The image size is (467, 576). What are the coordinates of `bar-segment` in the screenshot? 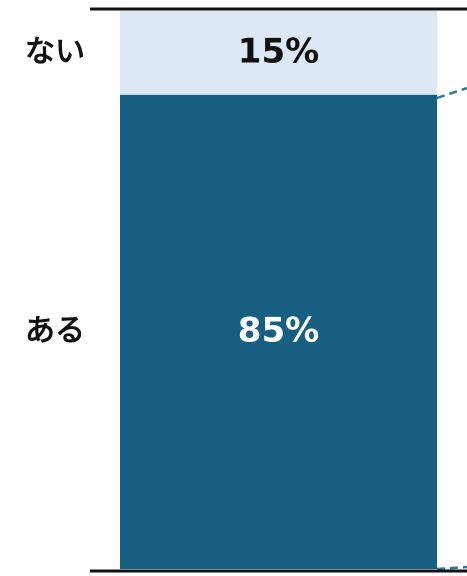 It's located at (278, 53).